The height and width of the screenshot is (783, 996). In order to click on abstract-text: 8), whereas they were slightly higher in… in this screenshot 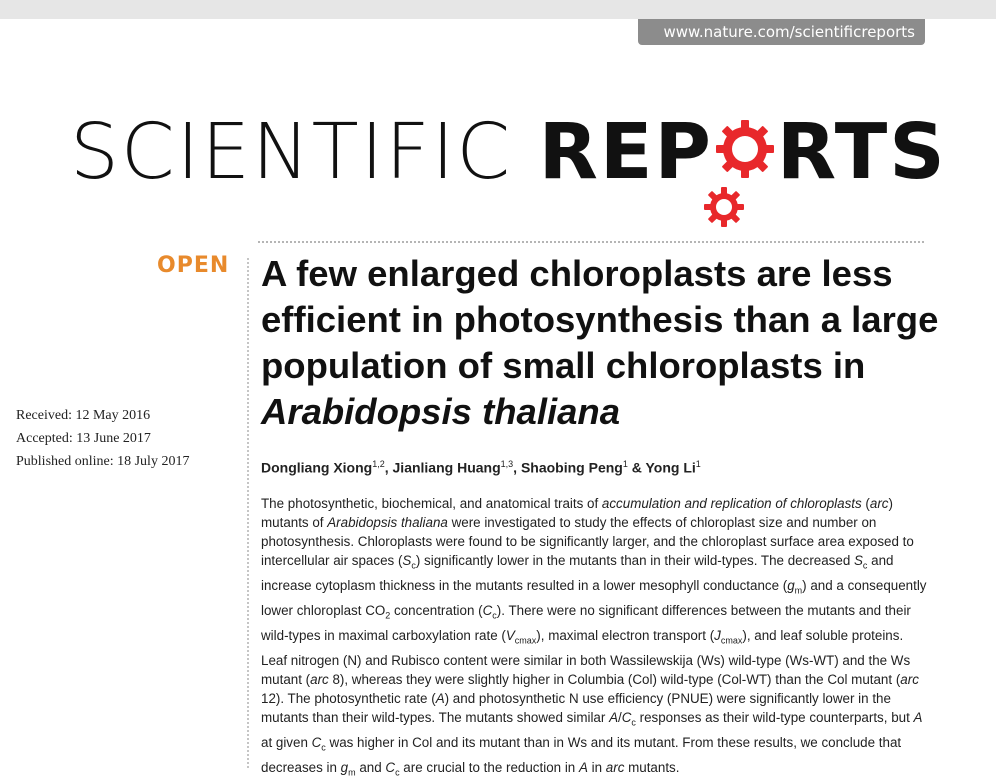, I will do `click(614, 679)`.